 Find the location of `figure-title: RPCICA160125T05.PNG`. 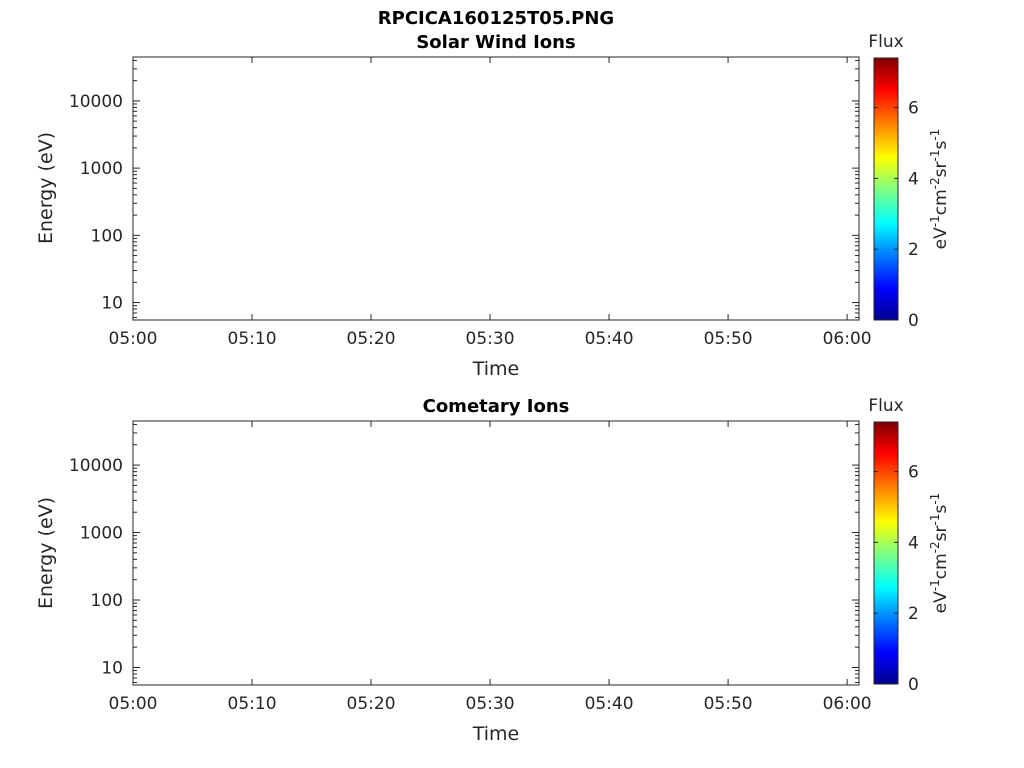

figure-title: RPCICA160125T05.PNG is located at coordinates (496, 18).